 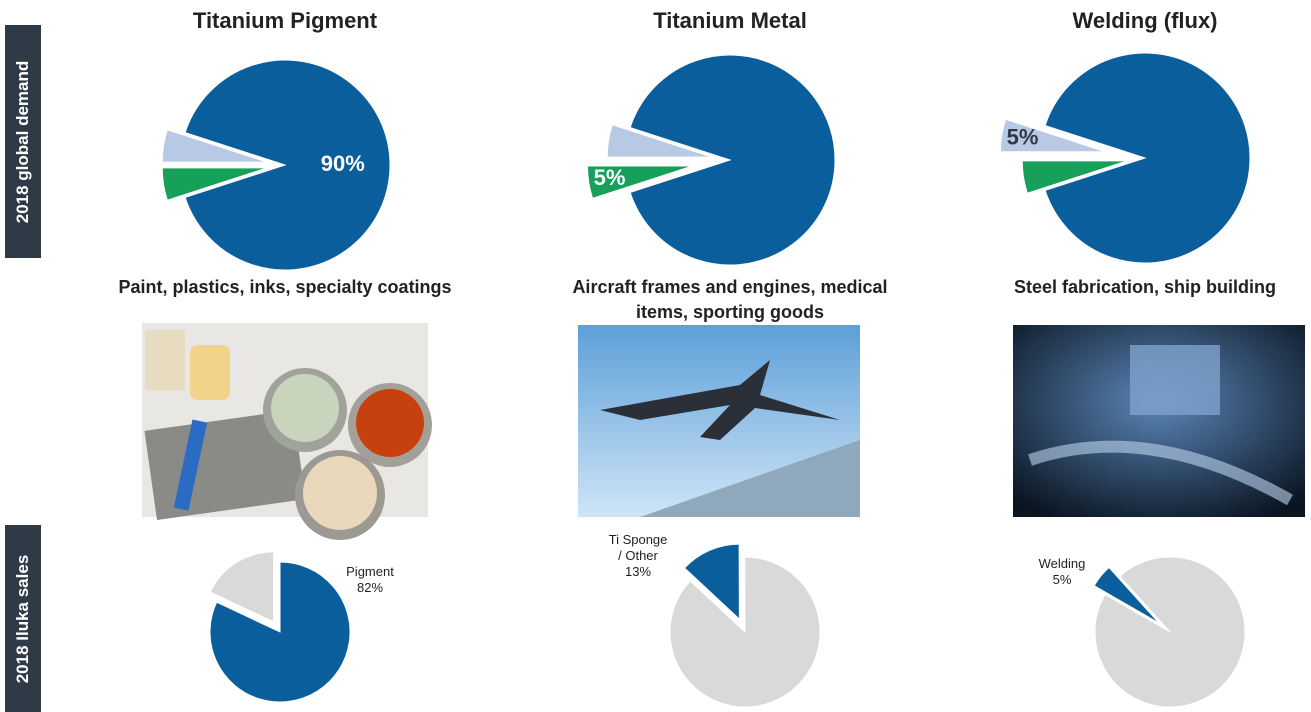 I want to click on row-label: 2018 Iluka sales, so click(x=23, y=618).